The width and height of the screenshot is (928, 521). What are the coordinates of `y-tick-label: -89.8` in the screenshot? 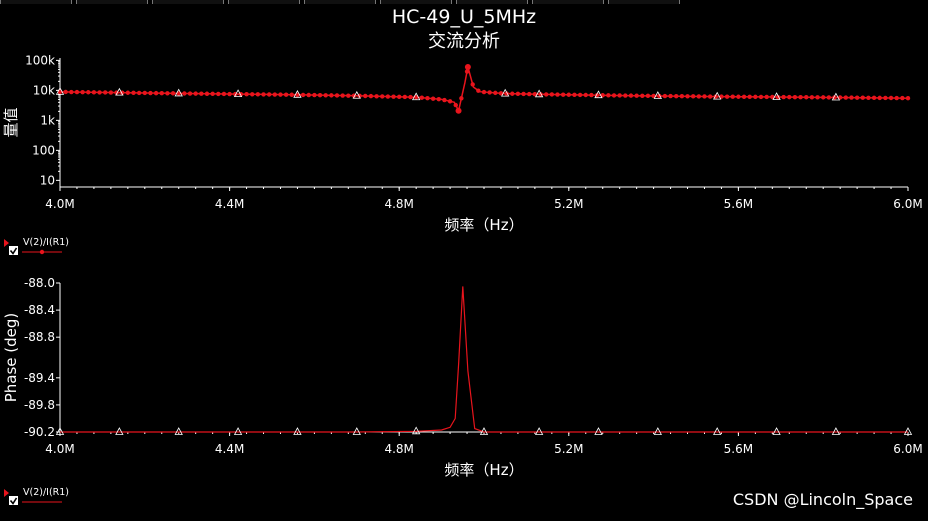 It's located at (39, 405).